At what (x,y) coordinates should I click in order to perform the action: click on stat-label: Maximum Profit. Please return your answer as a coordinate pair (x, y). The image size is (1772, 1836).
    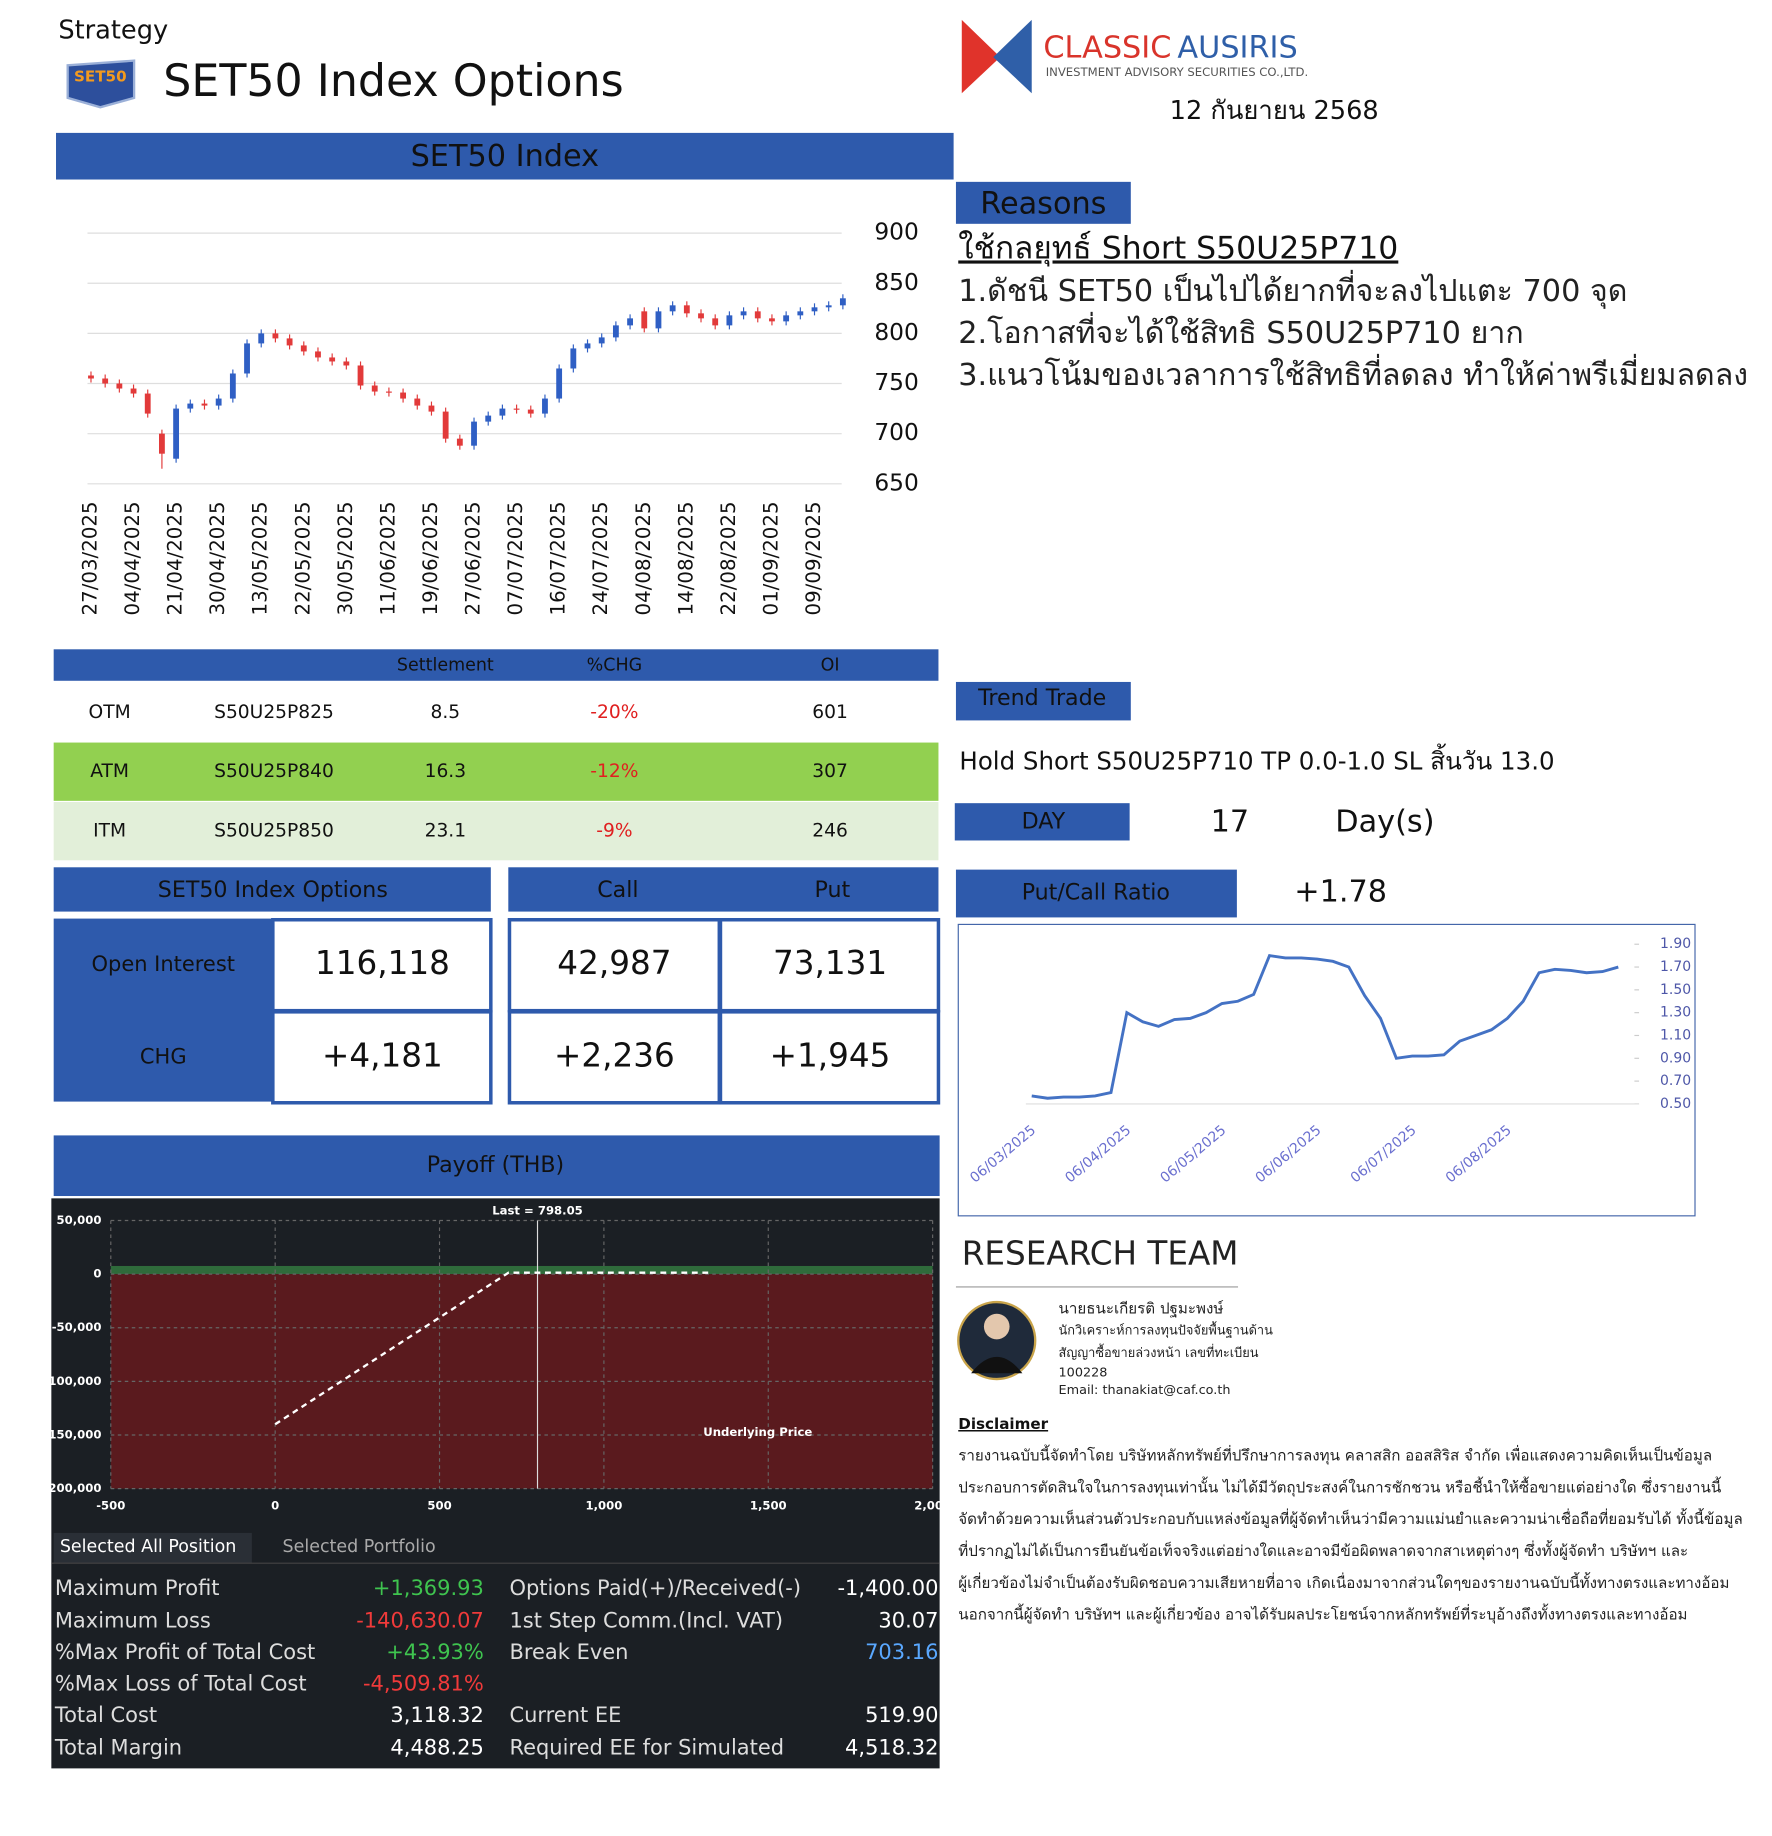
    Looking at the image, I should click on (137, 1588).